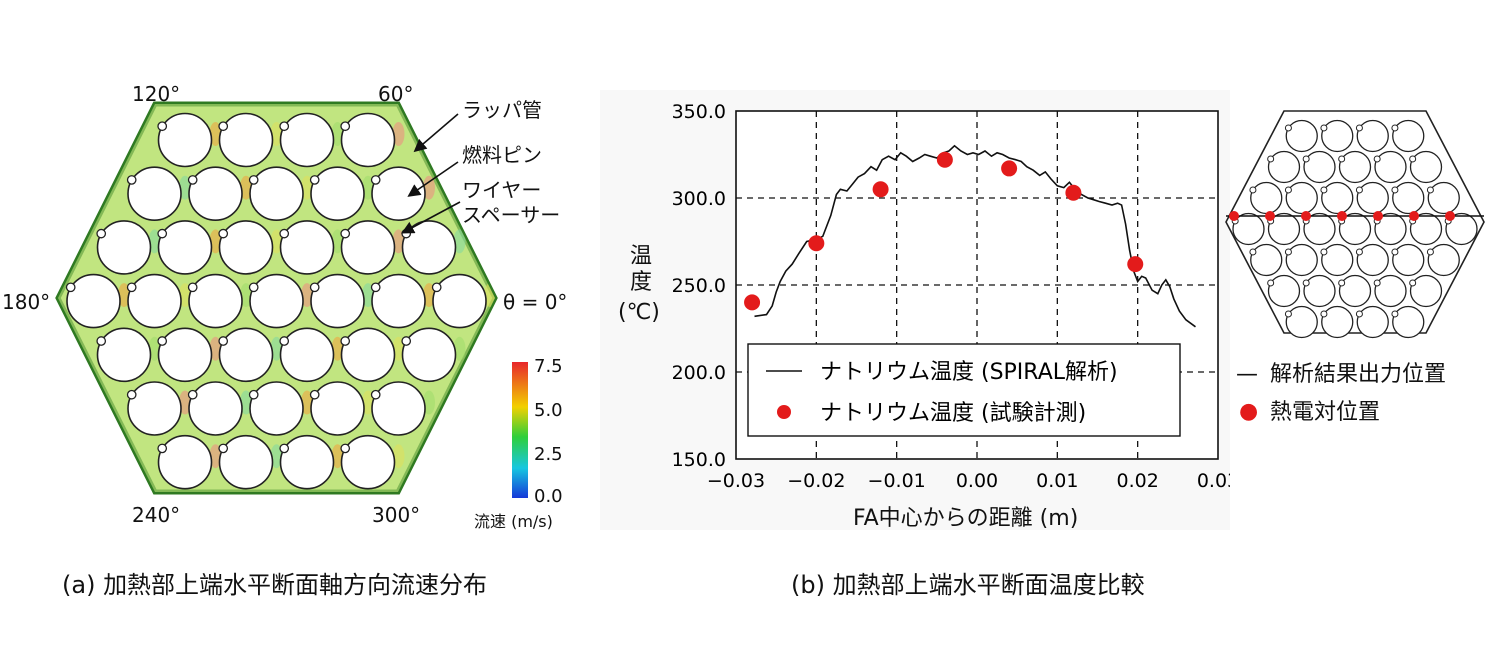 This screenshot has width=1500, height=657. What do you see at coordinates (548, 410) in the screenshot?
I see `colorbar-tick-5.0: 5.0` at bounding box center [548, 410].